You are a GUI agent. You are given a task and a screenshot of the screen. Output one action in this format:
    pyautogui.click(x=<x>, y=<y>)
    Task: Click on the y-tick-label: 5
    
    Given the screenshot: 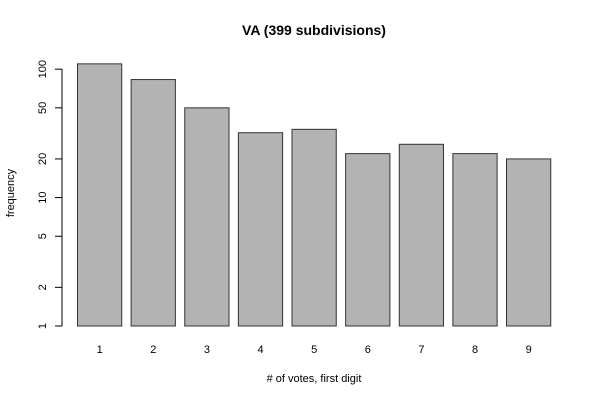 What is the action you would take?
    pyautogui.click(x=43, y=236)
    